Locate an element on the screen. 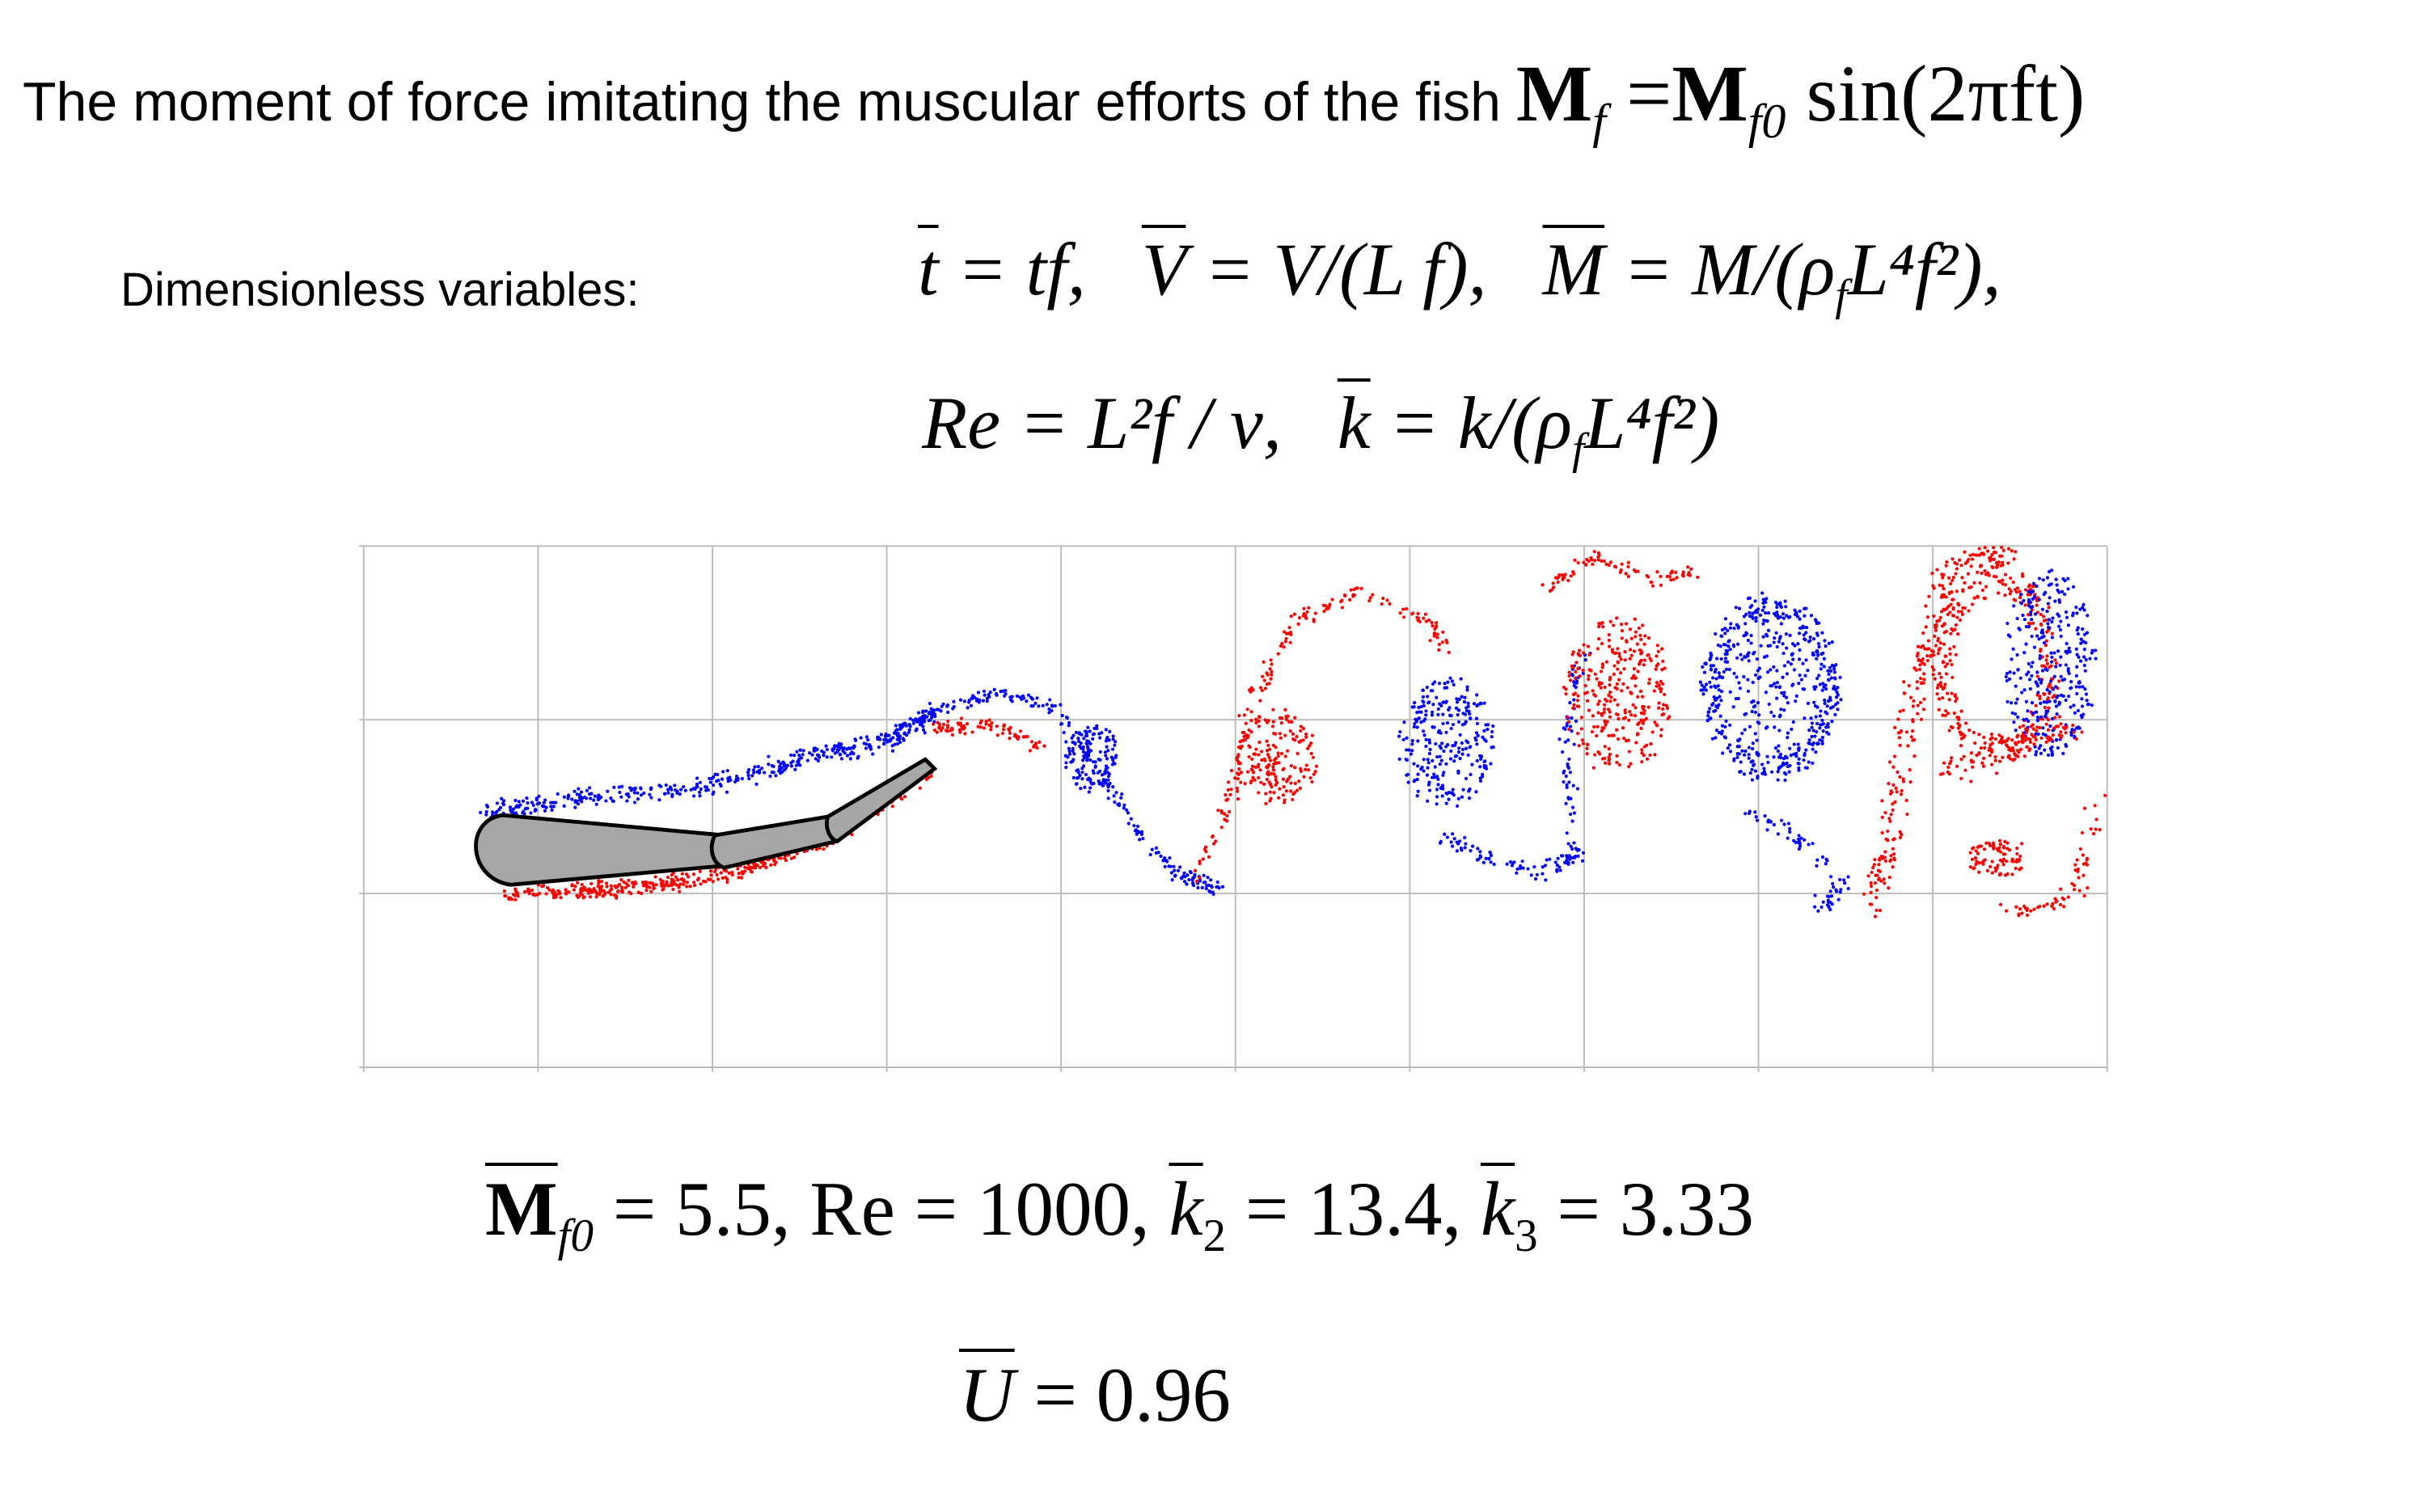 Image resolution: width=2426 pixels, height=1512 pixels. math: sin(2πft) is located at coordinates (1946, 93).